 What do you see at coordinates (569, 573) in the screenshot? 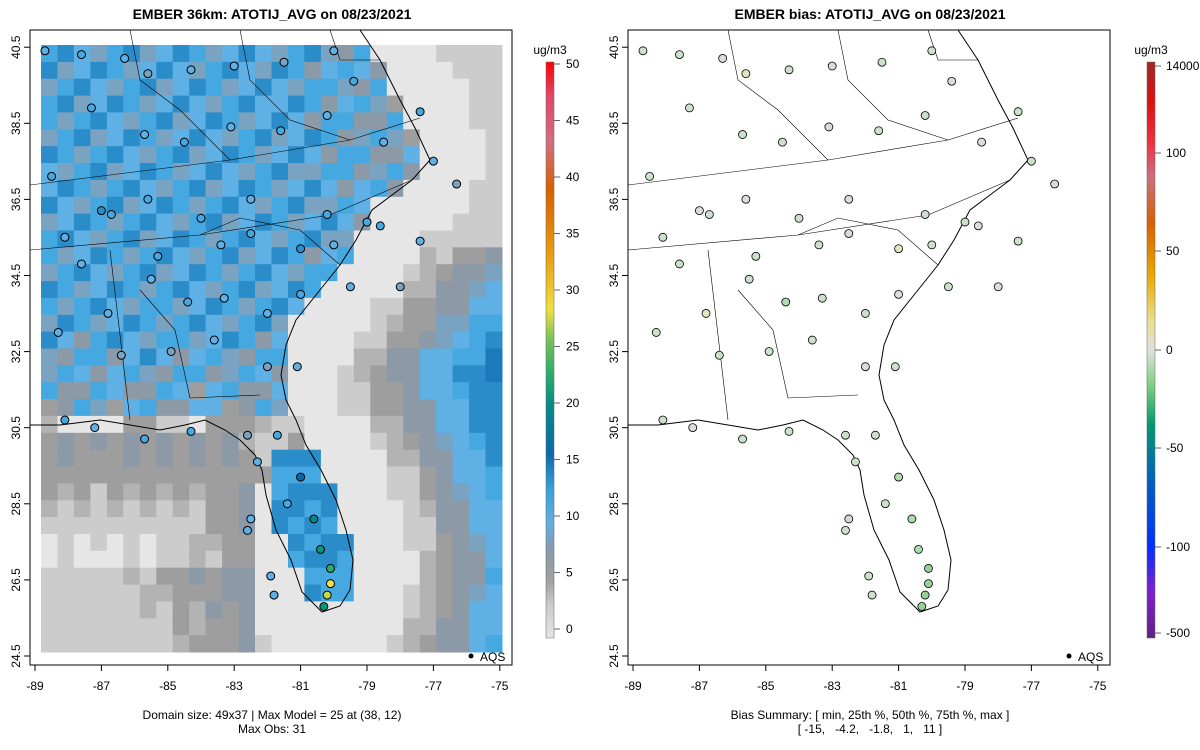
I see `colorbar-tick-label: 5` at bounding box center [569, 573].